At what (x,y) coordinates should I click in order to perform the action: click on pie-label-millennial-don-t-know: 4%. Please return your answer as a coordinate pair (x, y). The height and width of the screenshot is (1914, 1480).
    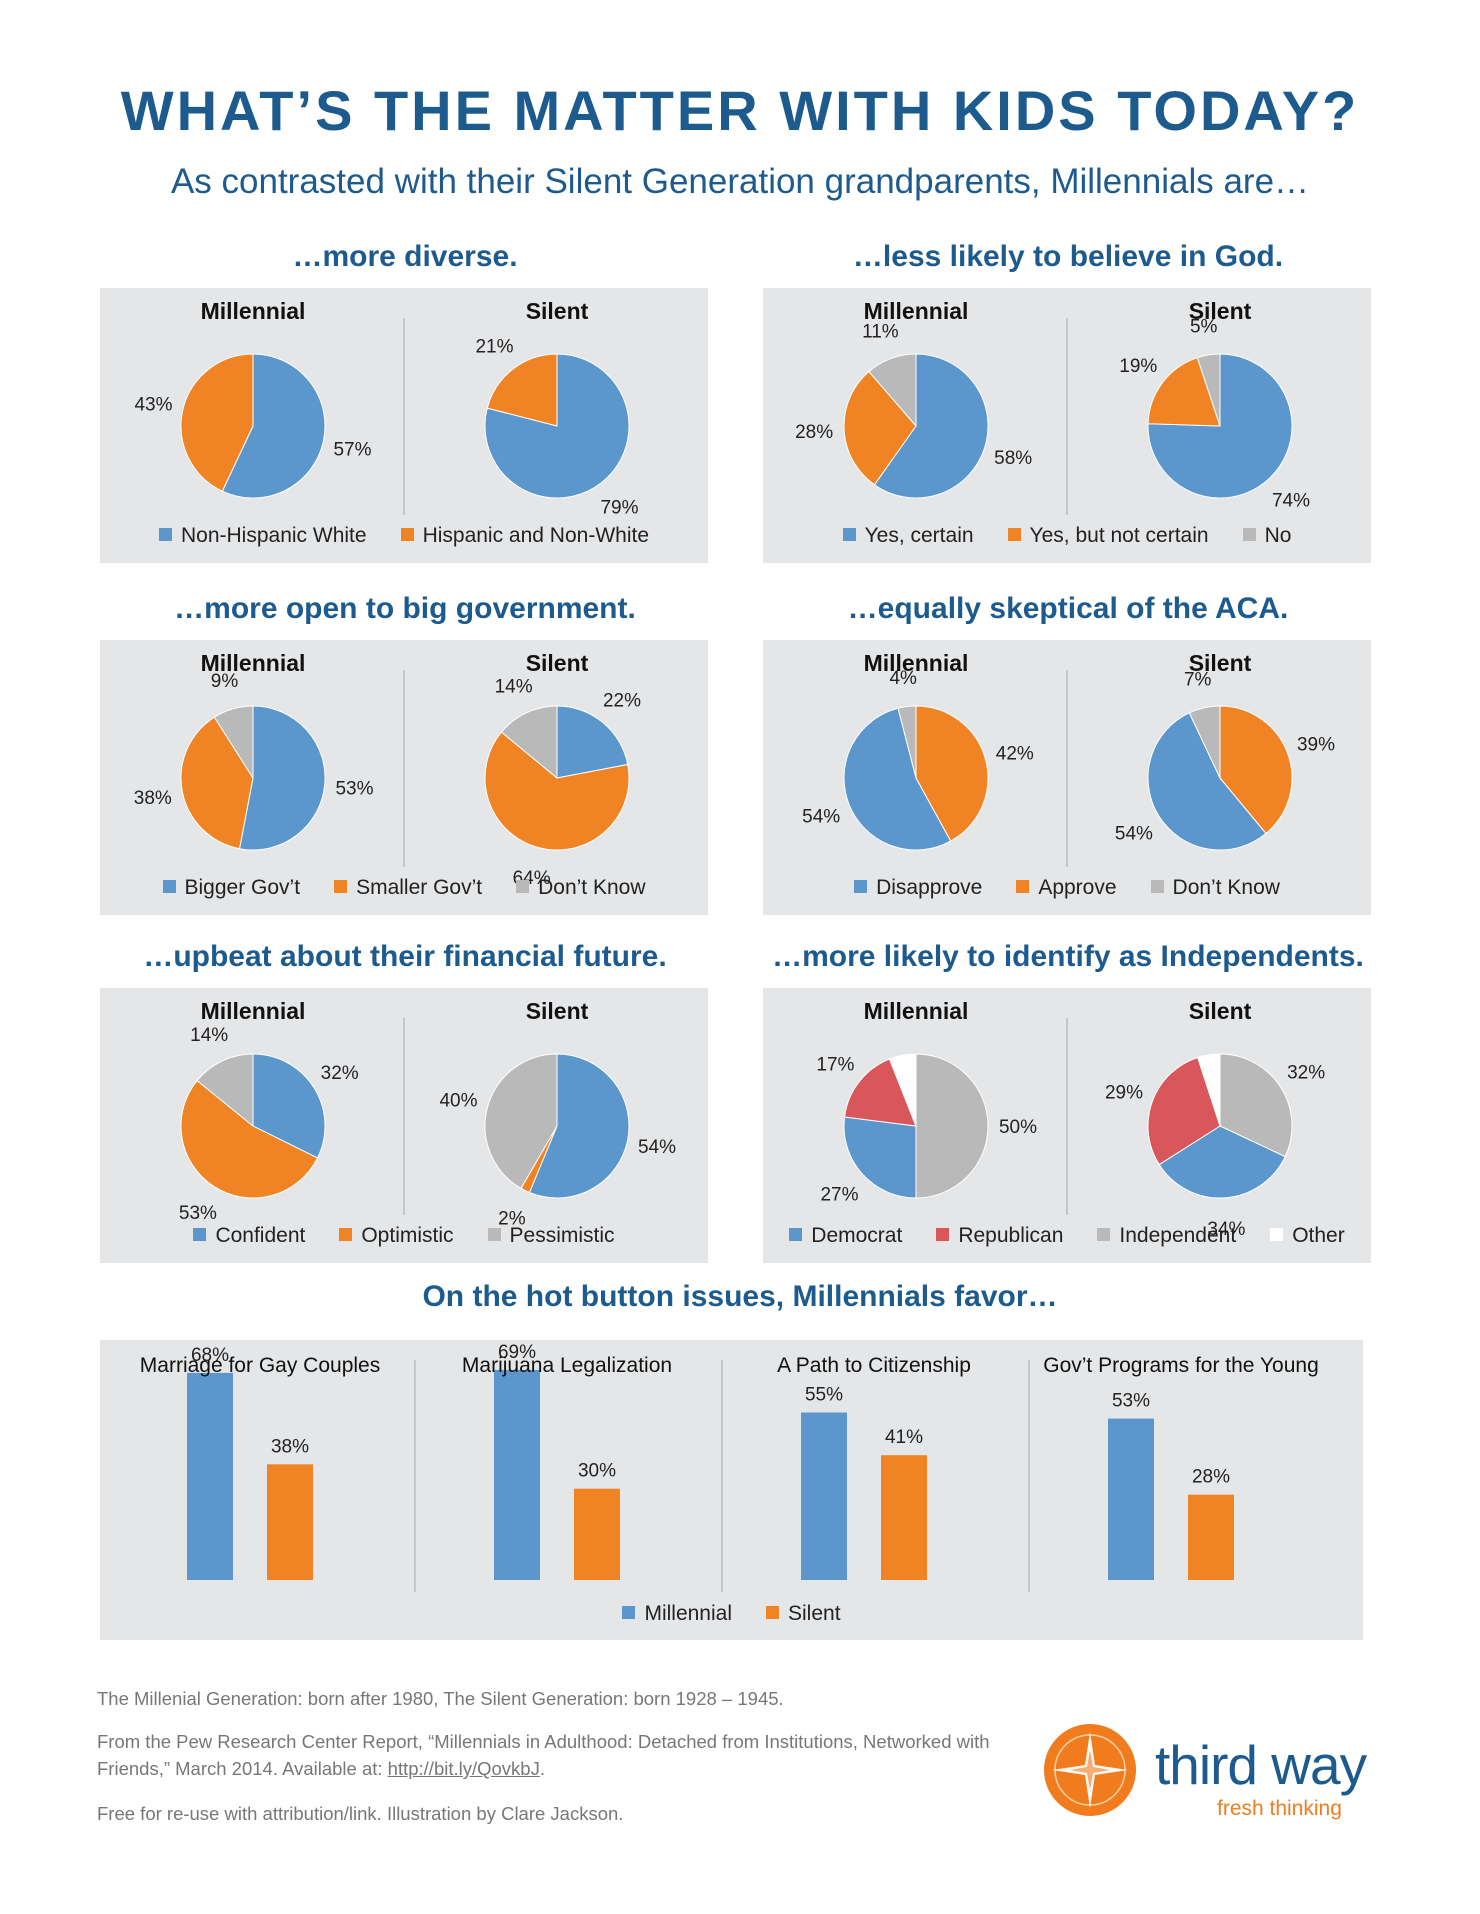
    Looking at the image, I should click on (903, 678).